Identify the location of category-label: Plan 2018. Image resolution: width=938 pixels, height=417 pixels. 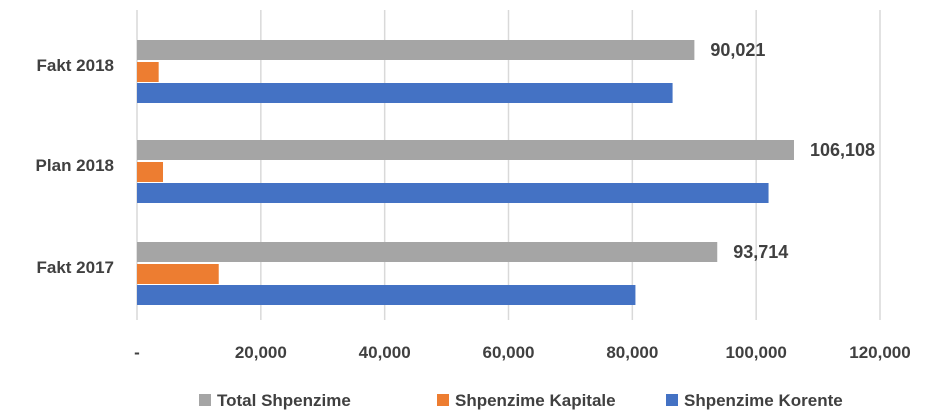
(75, 165).